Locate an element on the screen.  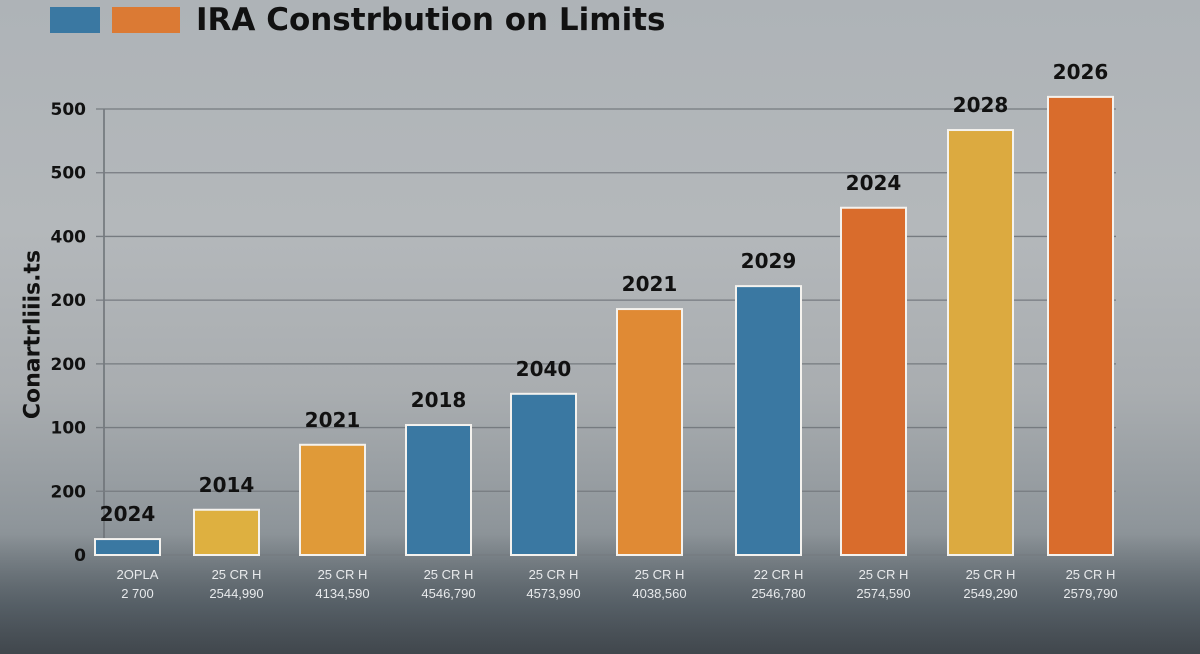
bar-data-label: 2018 is located at coordinates (439, 400).